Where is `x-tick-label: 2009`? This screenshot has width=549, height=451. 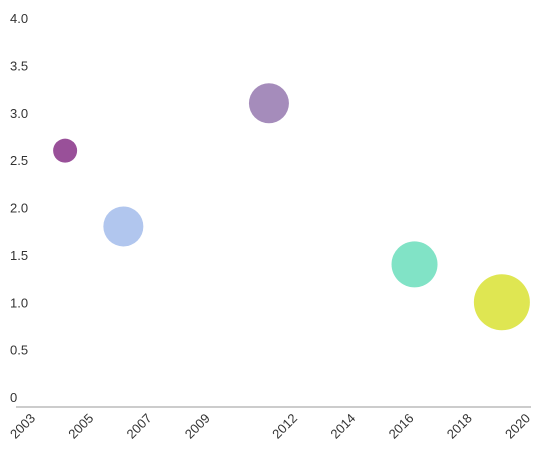 x-tick-label: 2009 is located at coordinates (197, 426).